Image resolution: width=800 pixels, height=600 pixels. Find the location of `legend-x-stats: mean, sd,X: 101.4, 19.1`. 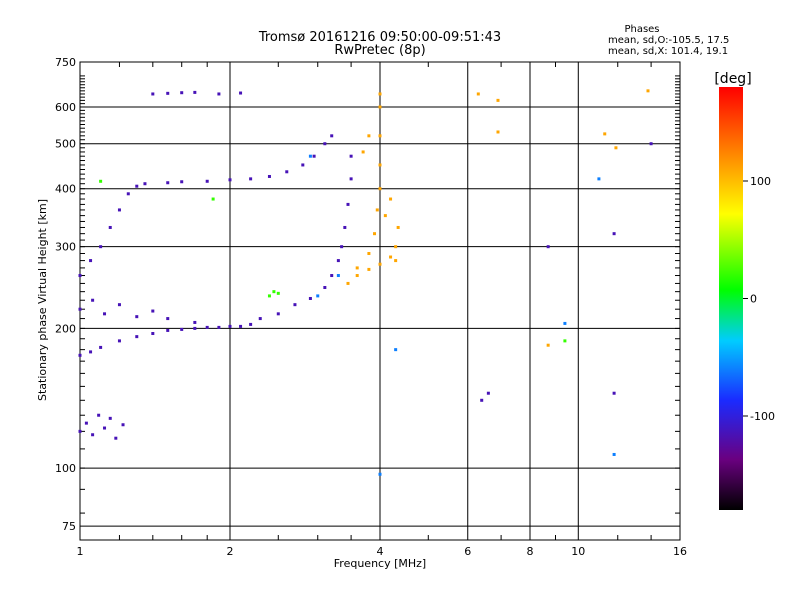

legend-x-stats: mean, sd,X: 101.4, 19.1 is located at coordinates (668, 51).